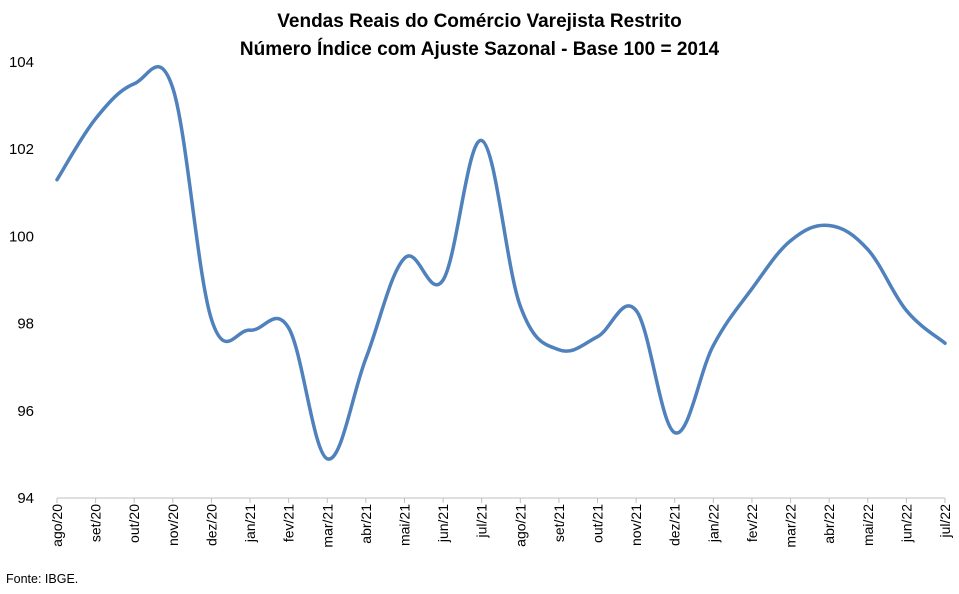 Image resolution: width=959 pixels, height=594 pixels. Describe the element at coordinates (21, 280) in the screenshot. I see `y-axis-ticks: 94 96 98 100 102 104` at that location.